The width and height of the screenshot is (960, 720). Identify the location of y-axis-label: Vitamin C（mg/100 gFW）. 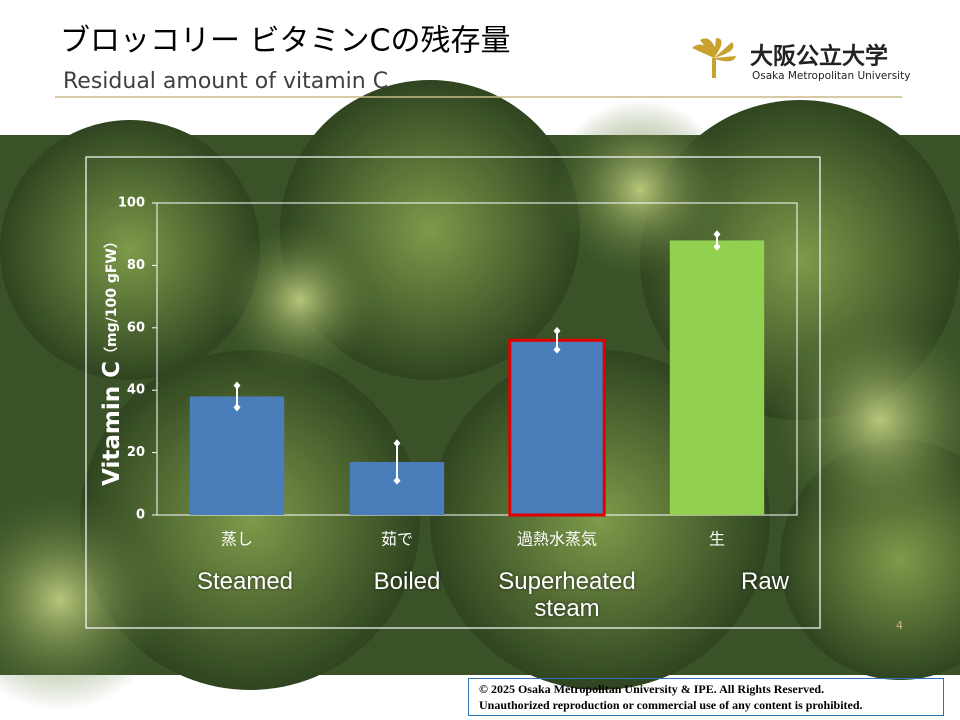
(112, 360).